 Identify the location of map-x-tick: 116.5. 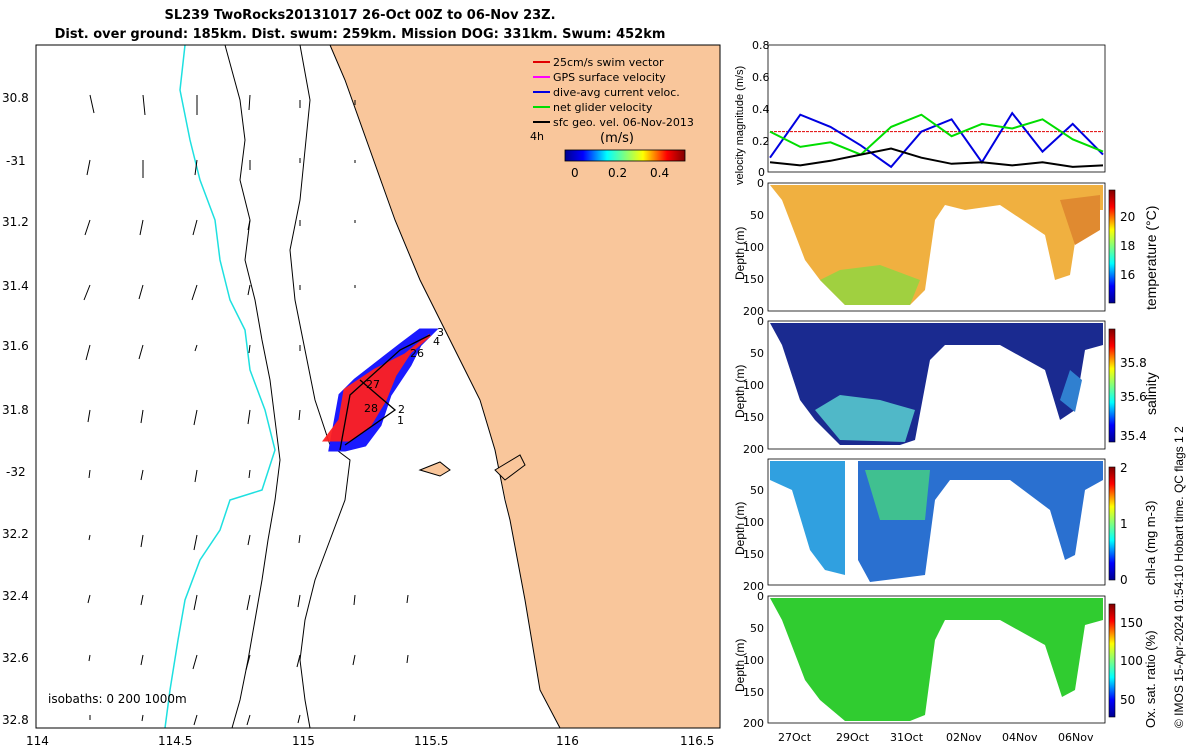
(697, 741).